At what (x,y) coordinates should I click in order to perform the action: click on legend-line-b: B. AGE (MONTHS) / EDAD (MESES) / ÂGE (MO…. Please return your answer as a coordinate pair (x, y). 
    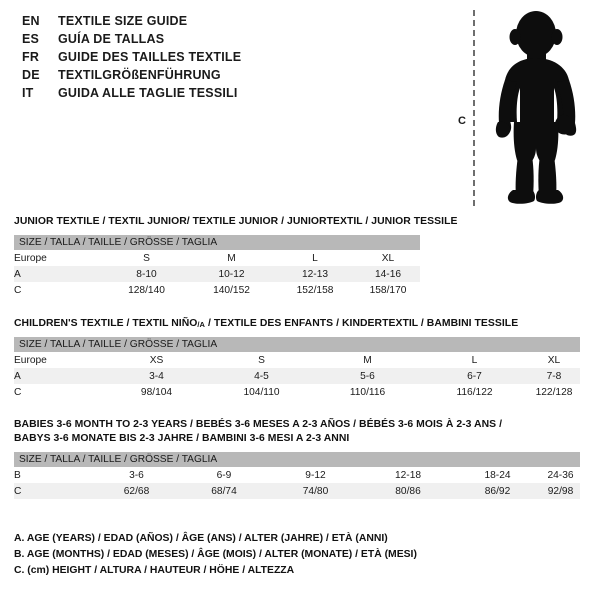
    Looking at the image, I should click on (215, 554).